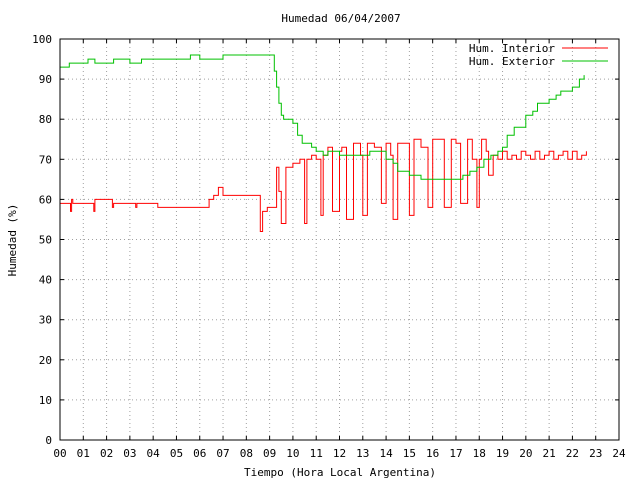 This screenshot has width=640, height=480. I want to click on x-tick-label: 14, so click(386, 453).